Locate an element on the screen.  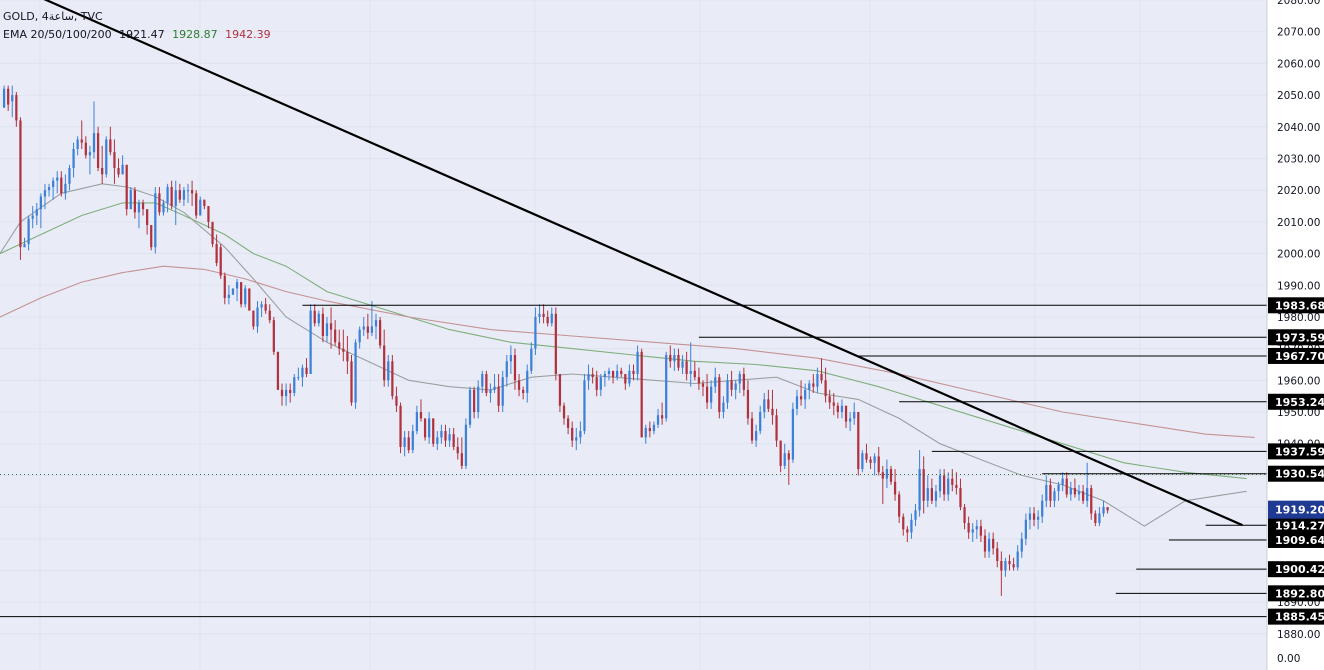
price-tick-label: 1960.00 is located at coordinates (1298, 381).